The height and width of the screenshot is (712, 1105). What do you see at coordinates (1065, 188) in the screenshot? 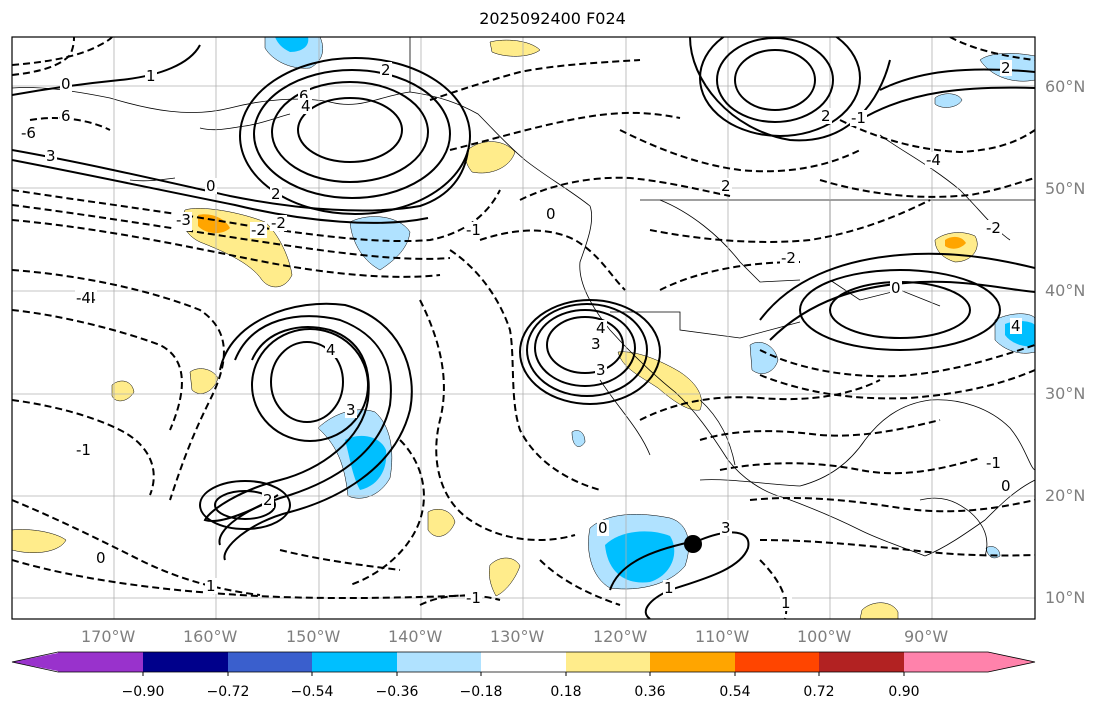
I see `lat-label: 50°N` at bounding box center [1065, 188].